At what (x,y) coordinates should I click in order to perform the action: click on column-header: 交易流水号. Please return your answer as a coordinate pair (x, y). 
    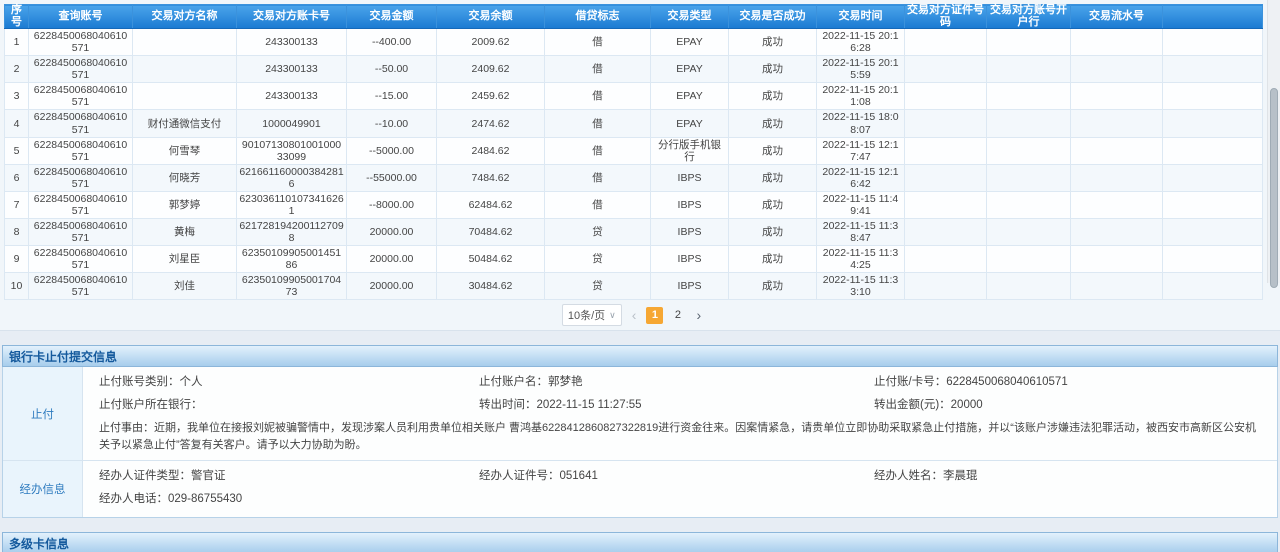
    Looking at the image, I should click on (1116, 16).